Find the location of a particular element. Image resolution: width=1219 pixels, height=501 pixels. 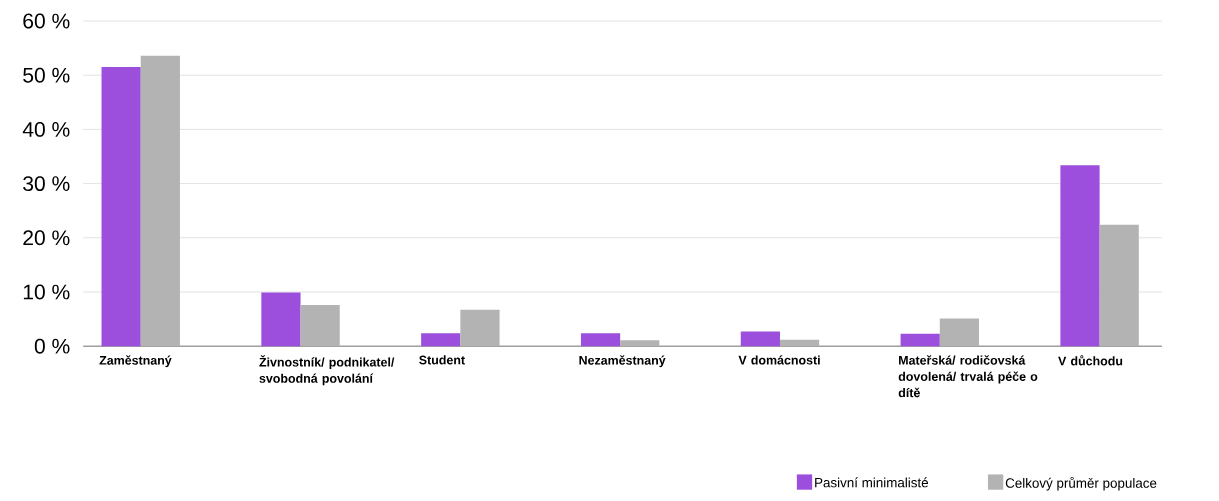

y-tick-label: 10 % is located at coordinates (46, 292).